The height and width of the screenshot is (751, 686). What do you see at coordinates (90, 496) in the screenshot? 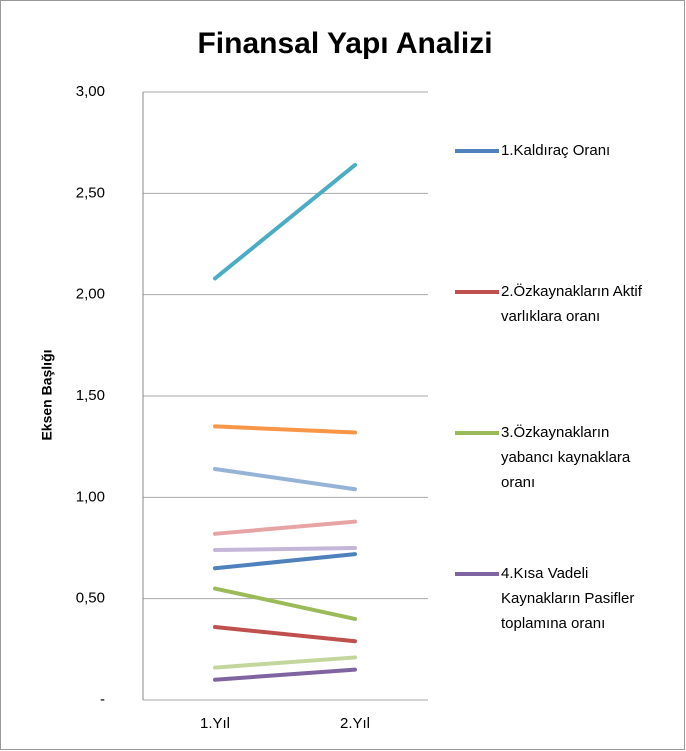
I see `y-tick-label: 1,00` at bounding box center [90, 496].